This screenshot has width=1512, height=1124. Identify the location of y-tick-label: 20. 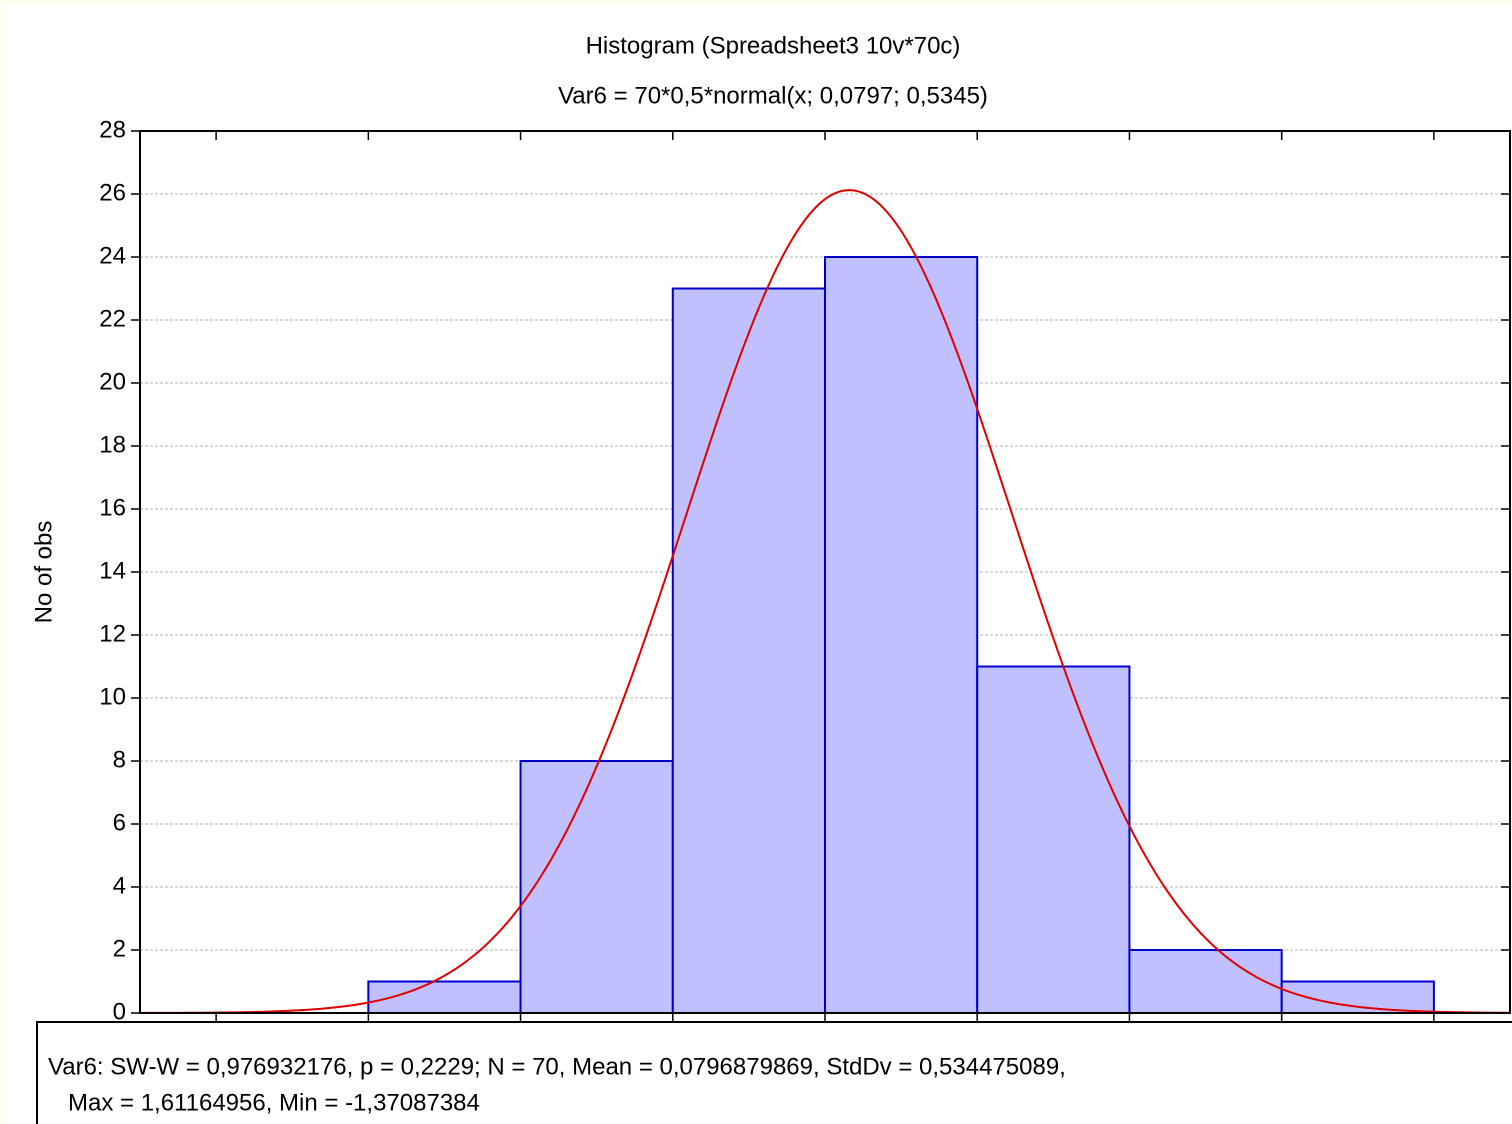
(112, 381).